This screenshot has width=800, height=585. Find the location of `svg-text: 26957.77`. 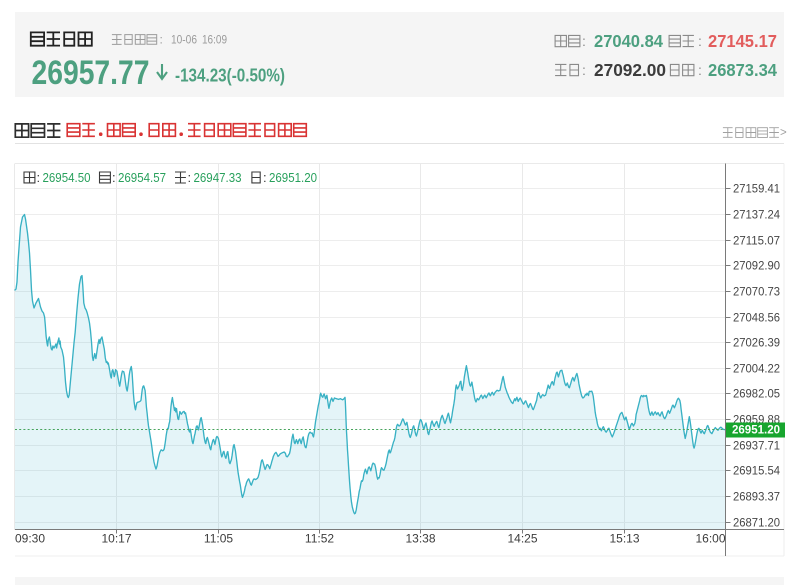

svg-text: 26957.77 is located at coordinates (91, 73).